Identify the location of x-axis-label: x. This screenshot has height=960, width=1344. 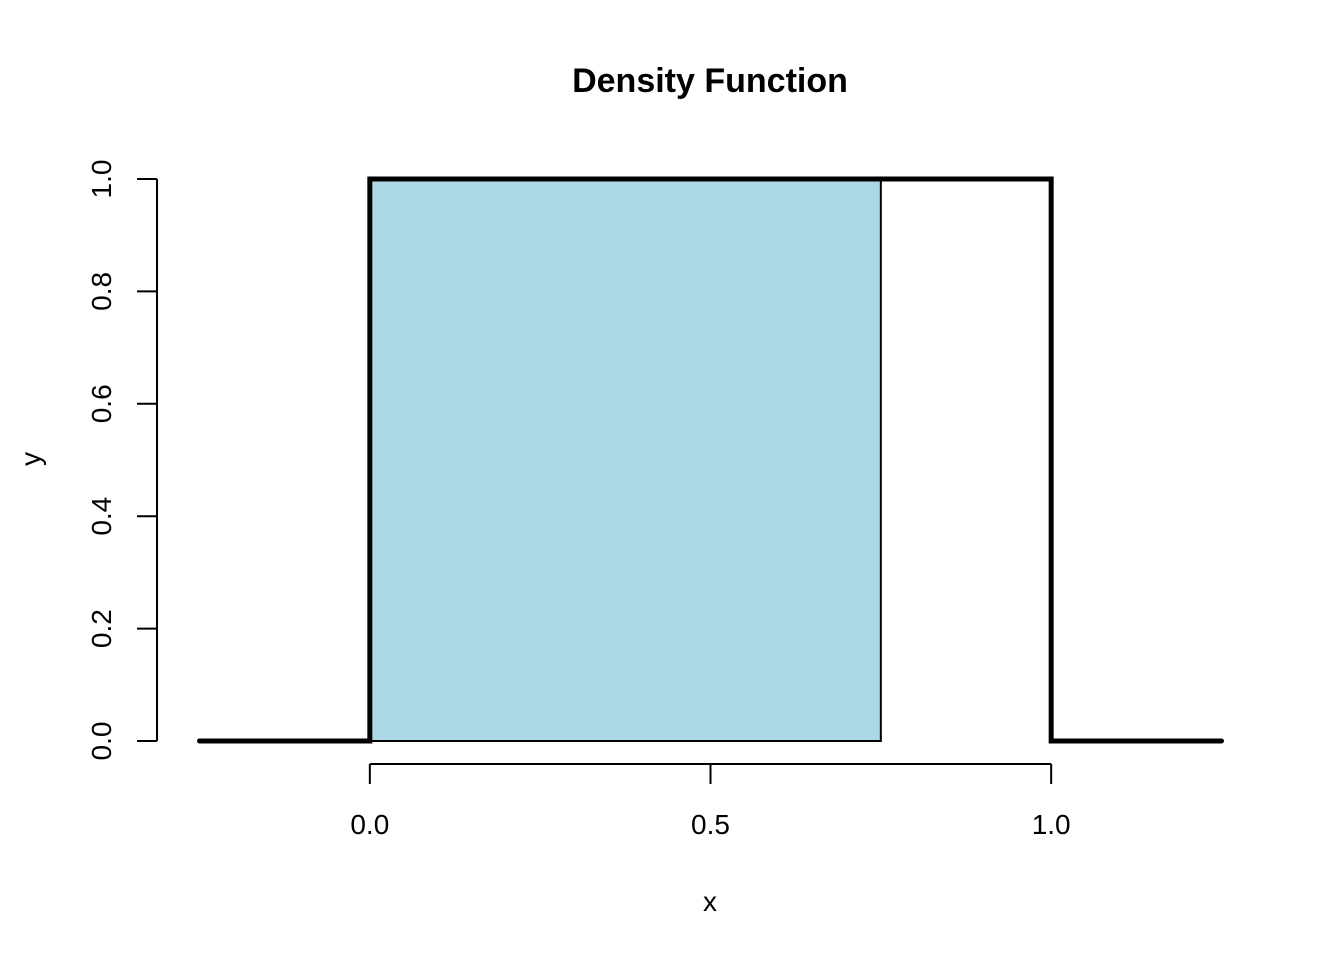
(710, 901).